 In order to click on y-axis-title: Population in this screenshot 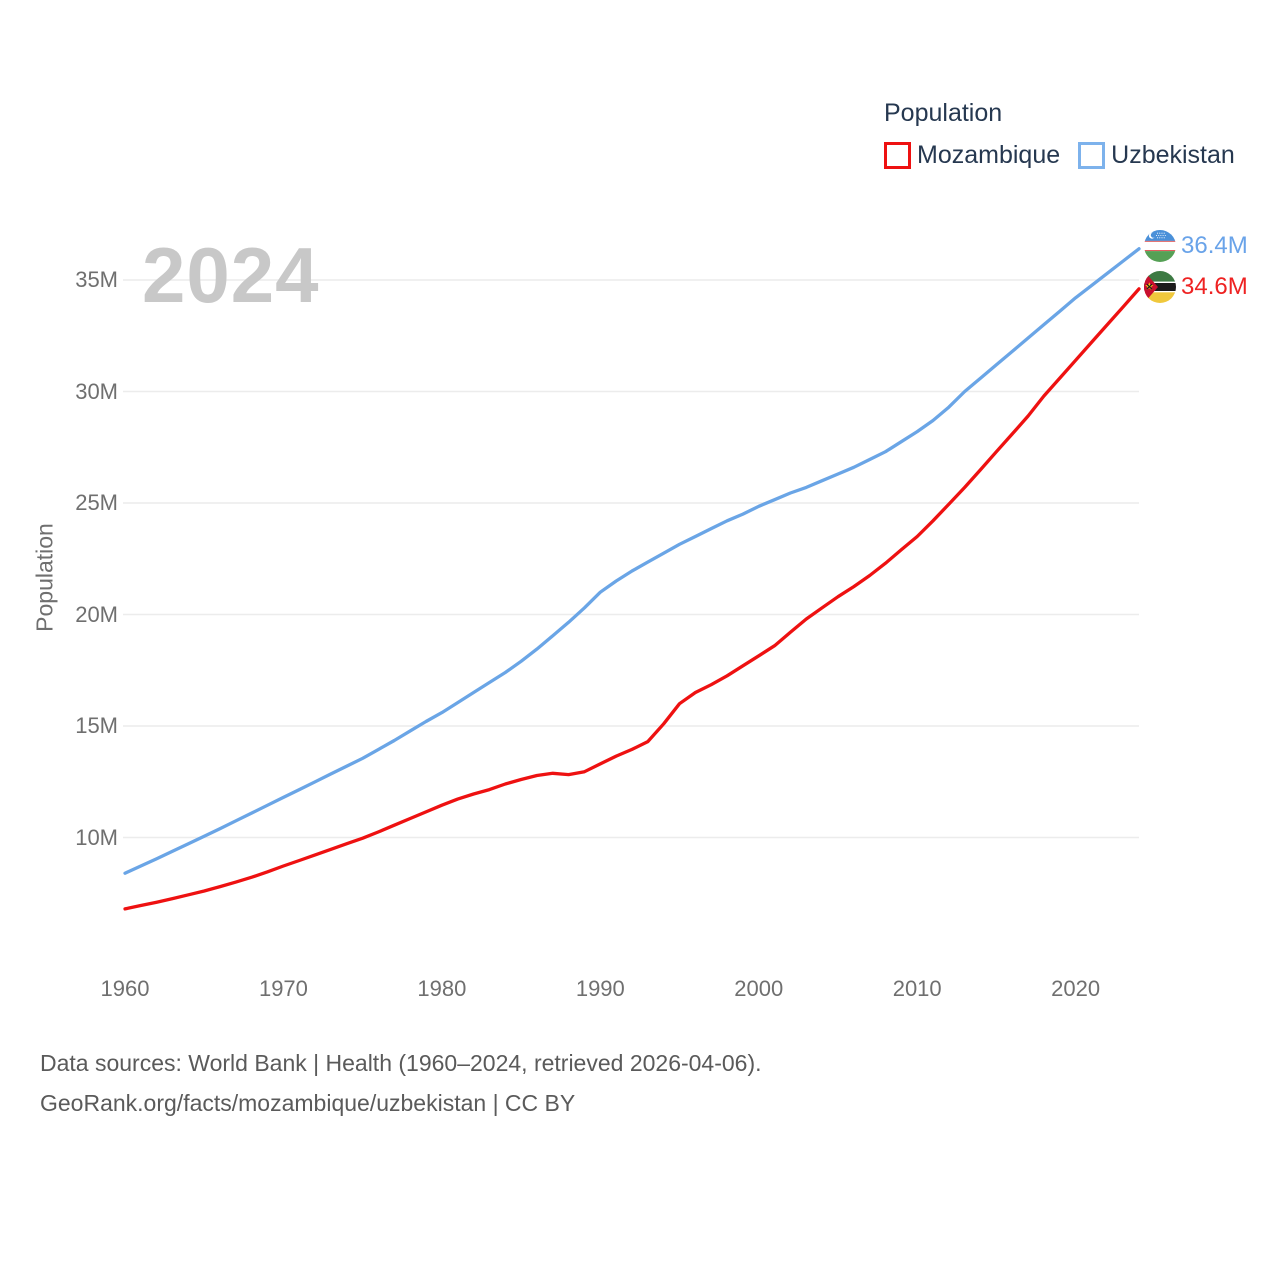, I will do `click(44, 577)`.